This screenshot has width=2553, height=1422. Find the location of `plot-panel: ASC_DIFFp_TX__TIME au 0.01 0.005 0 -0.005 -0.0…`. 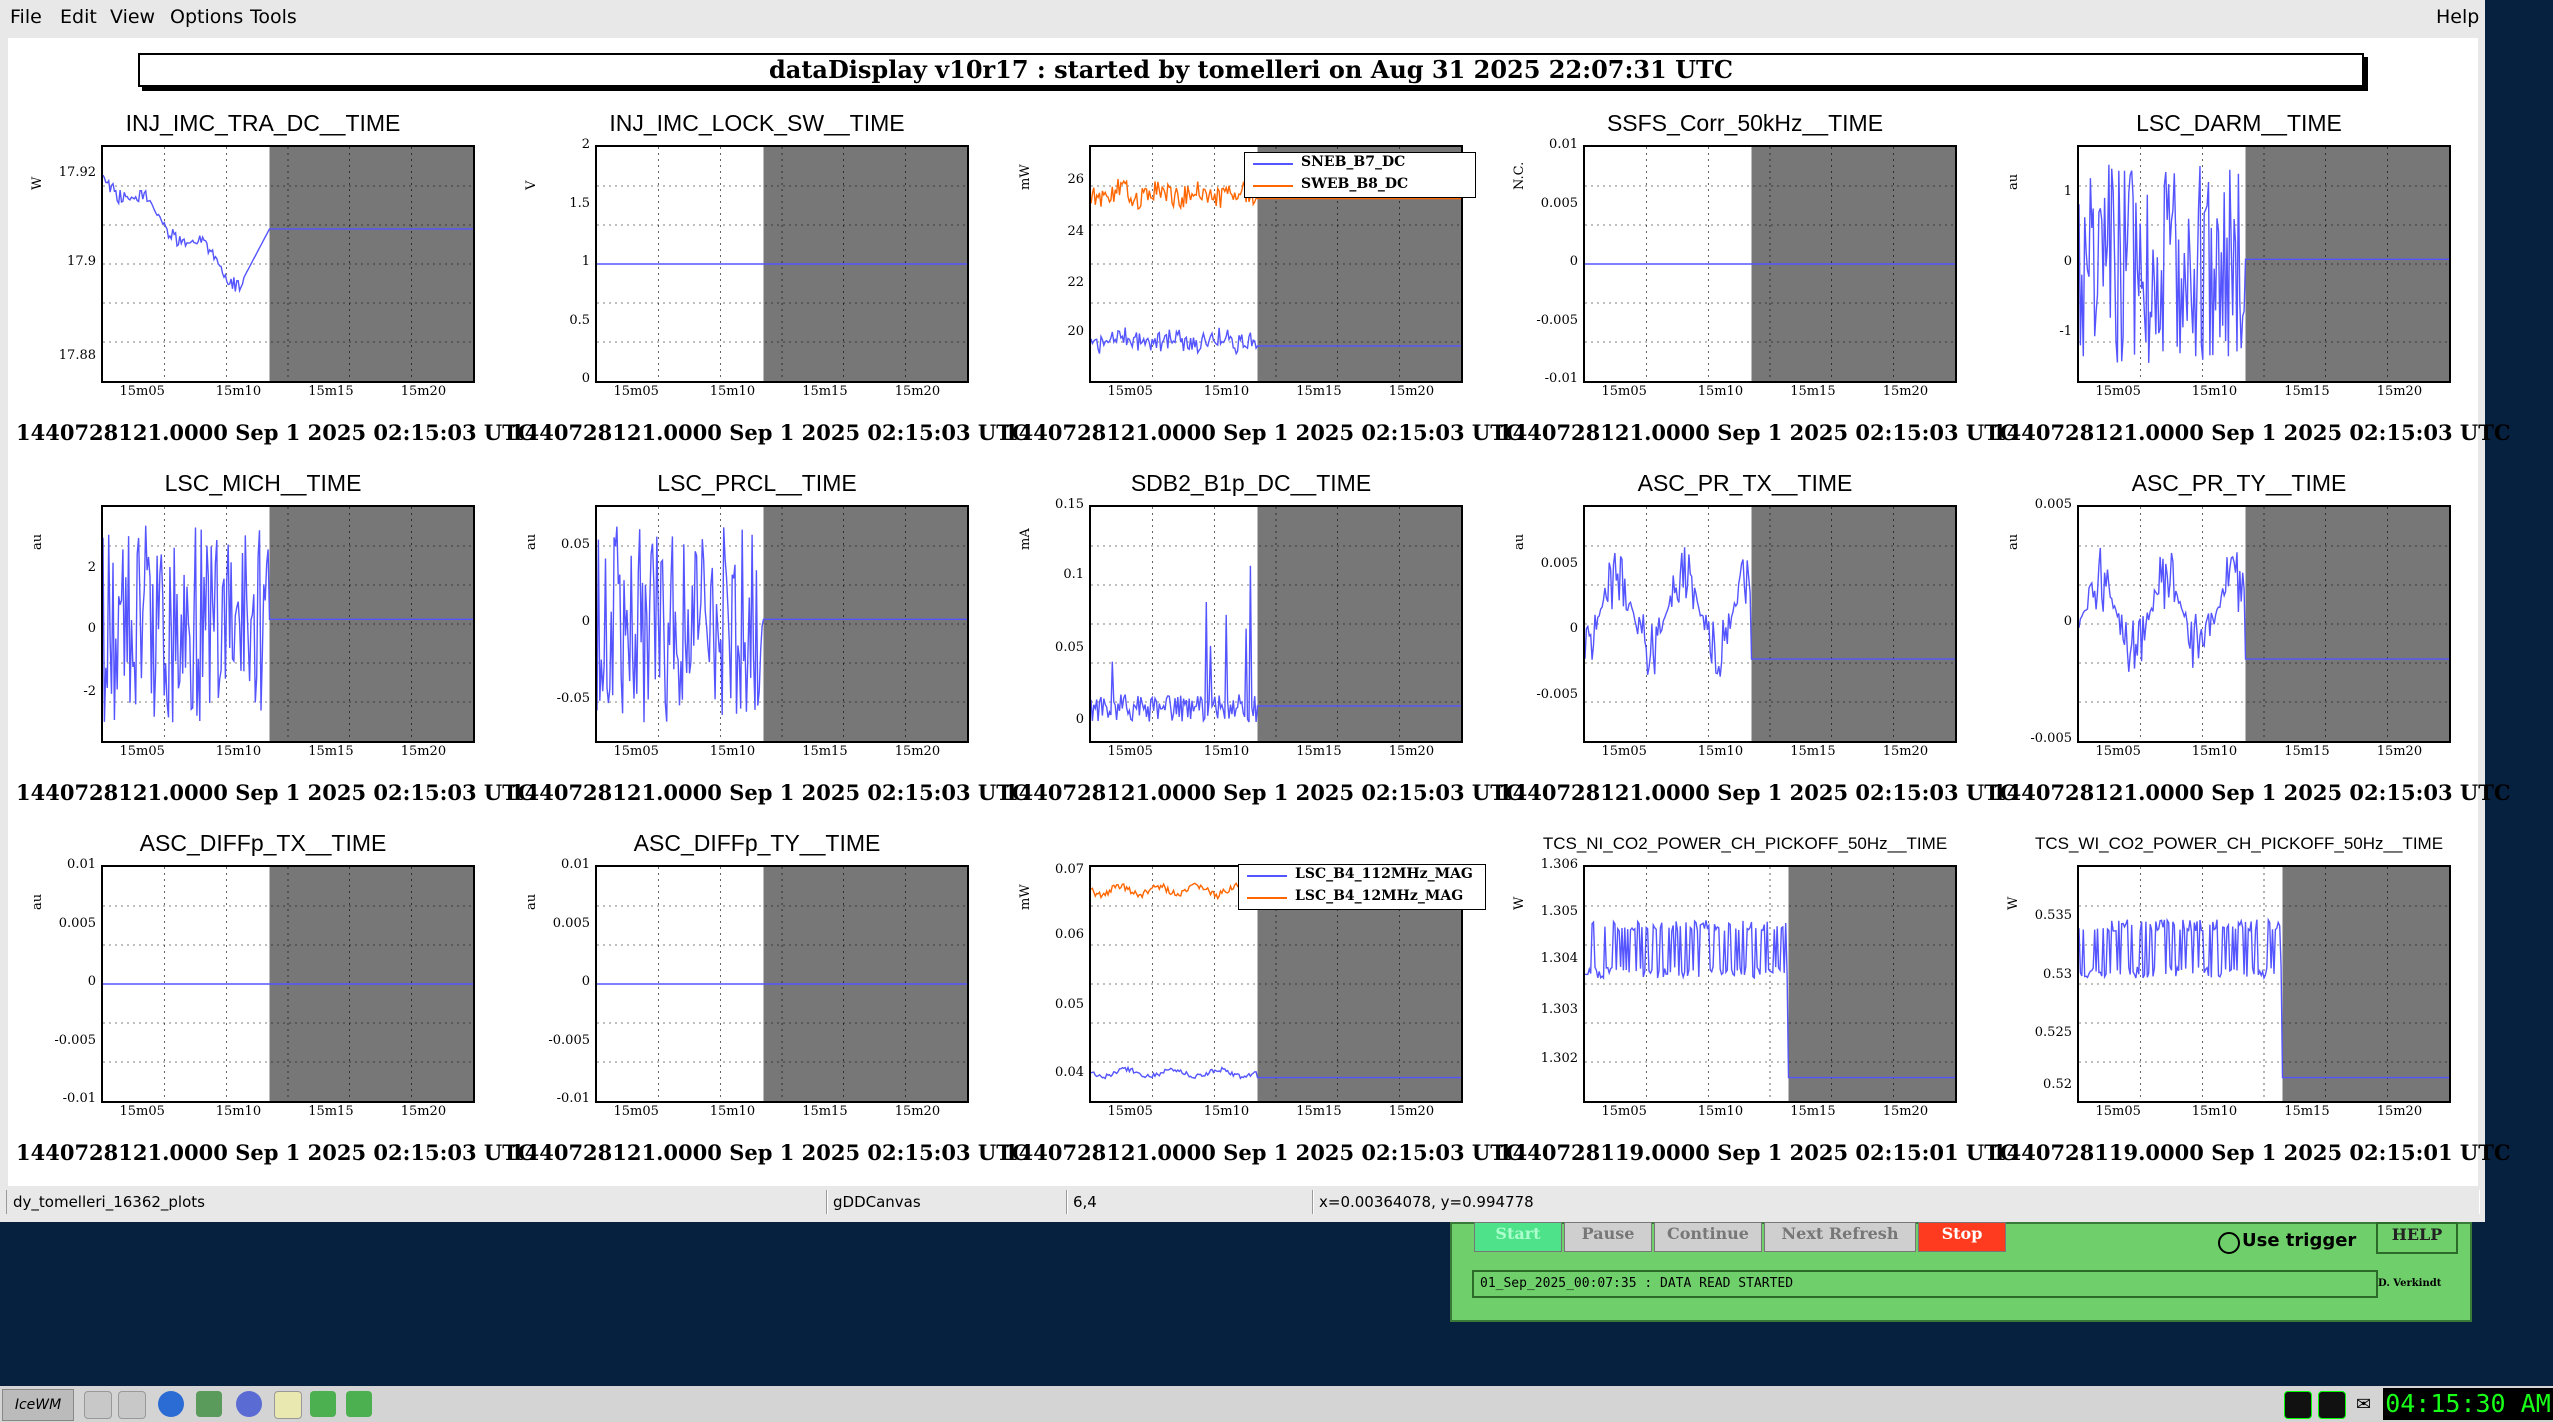

plot-panel: ASC_DIFFp_TX__TIME au 0.01 0.005 0 -0.005 -0.0… is located at coordinates (275, 1010).